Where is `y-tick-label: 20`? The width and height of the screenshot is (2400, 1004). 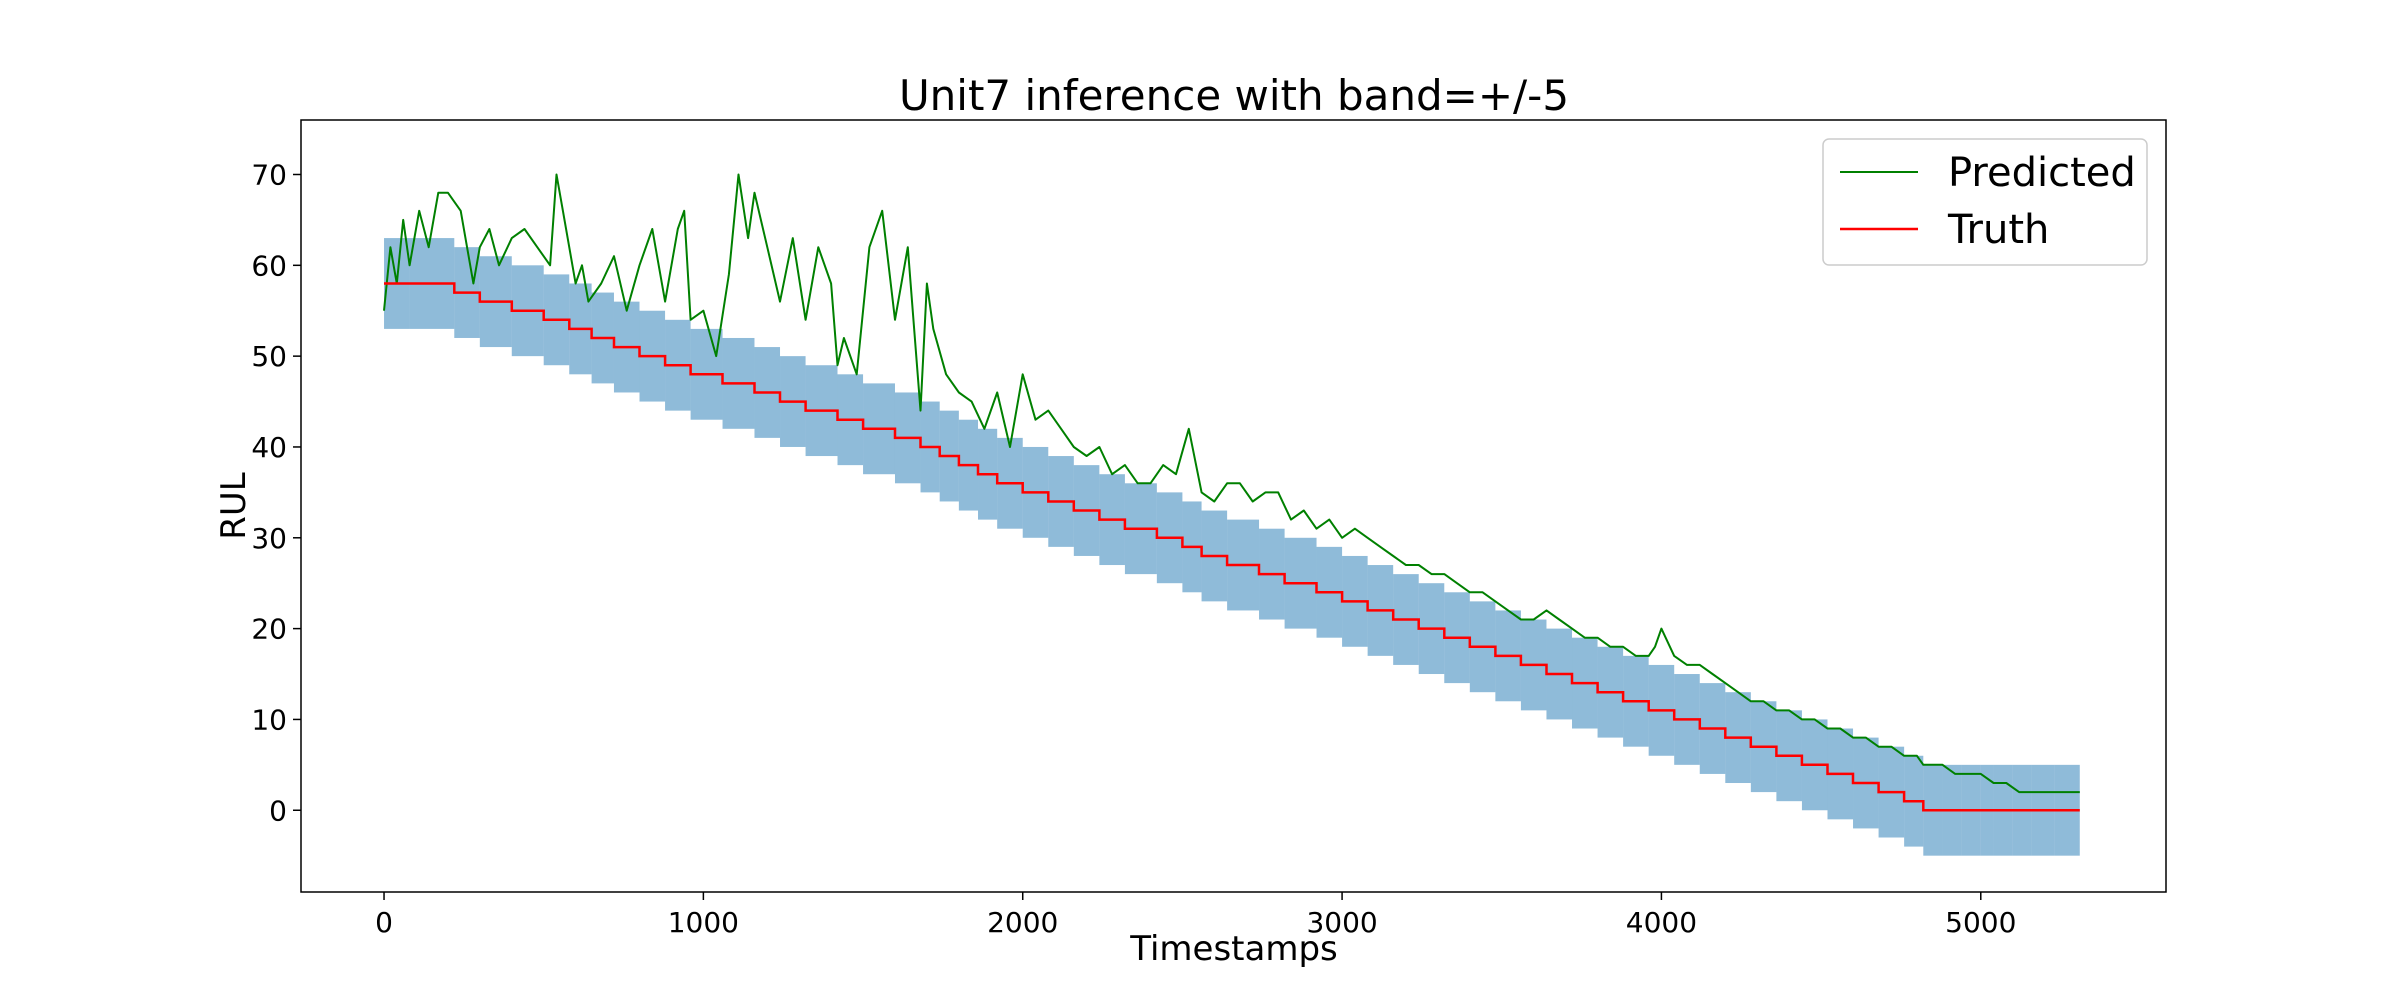 y-tick-label: 20 is located at coordinates (269, 629).